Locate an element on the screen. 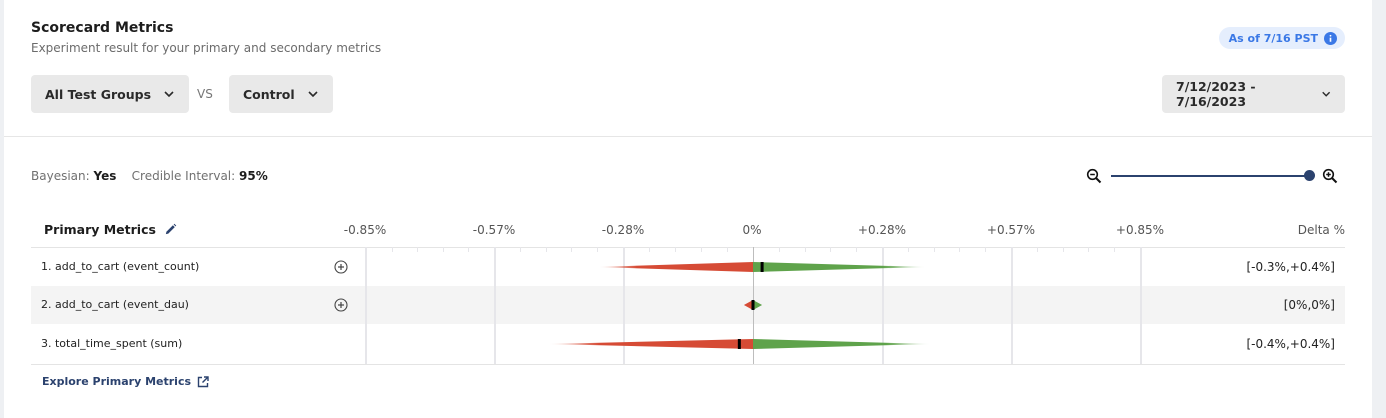 Image resolution: width=1386 pixels, height=418 pixels. vs-label: VS is located at coordinates (205, 94).